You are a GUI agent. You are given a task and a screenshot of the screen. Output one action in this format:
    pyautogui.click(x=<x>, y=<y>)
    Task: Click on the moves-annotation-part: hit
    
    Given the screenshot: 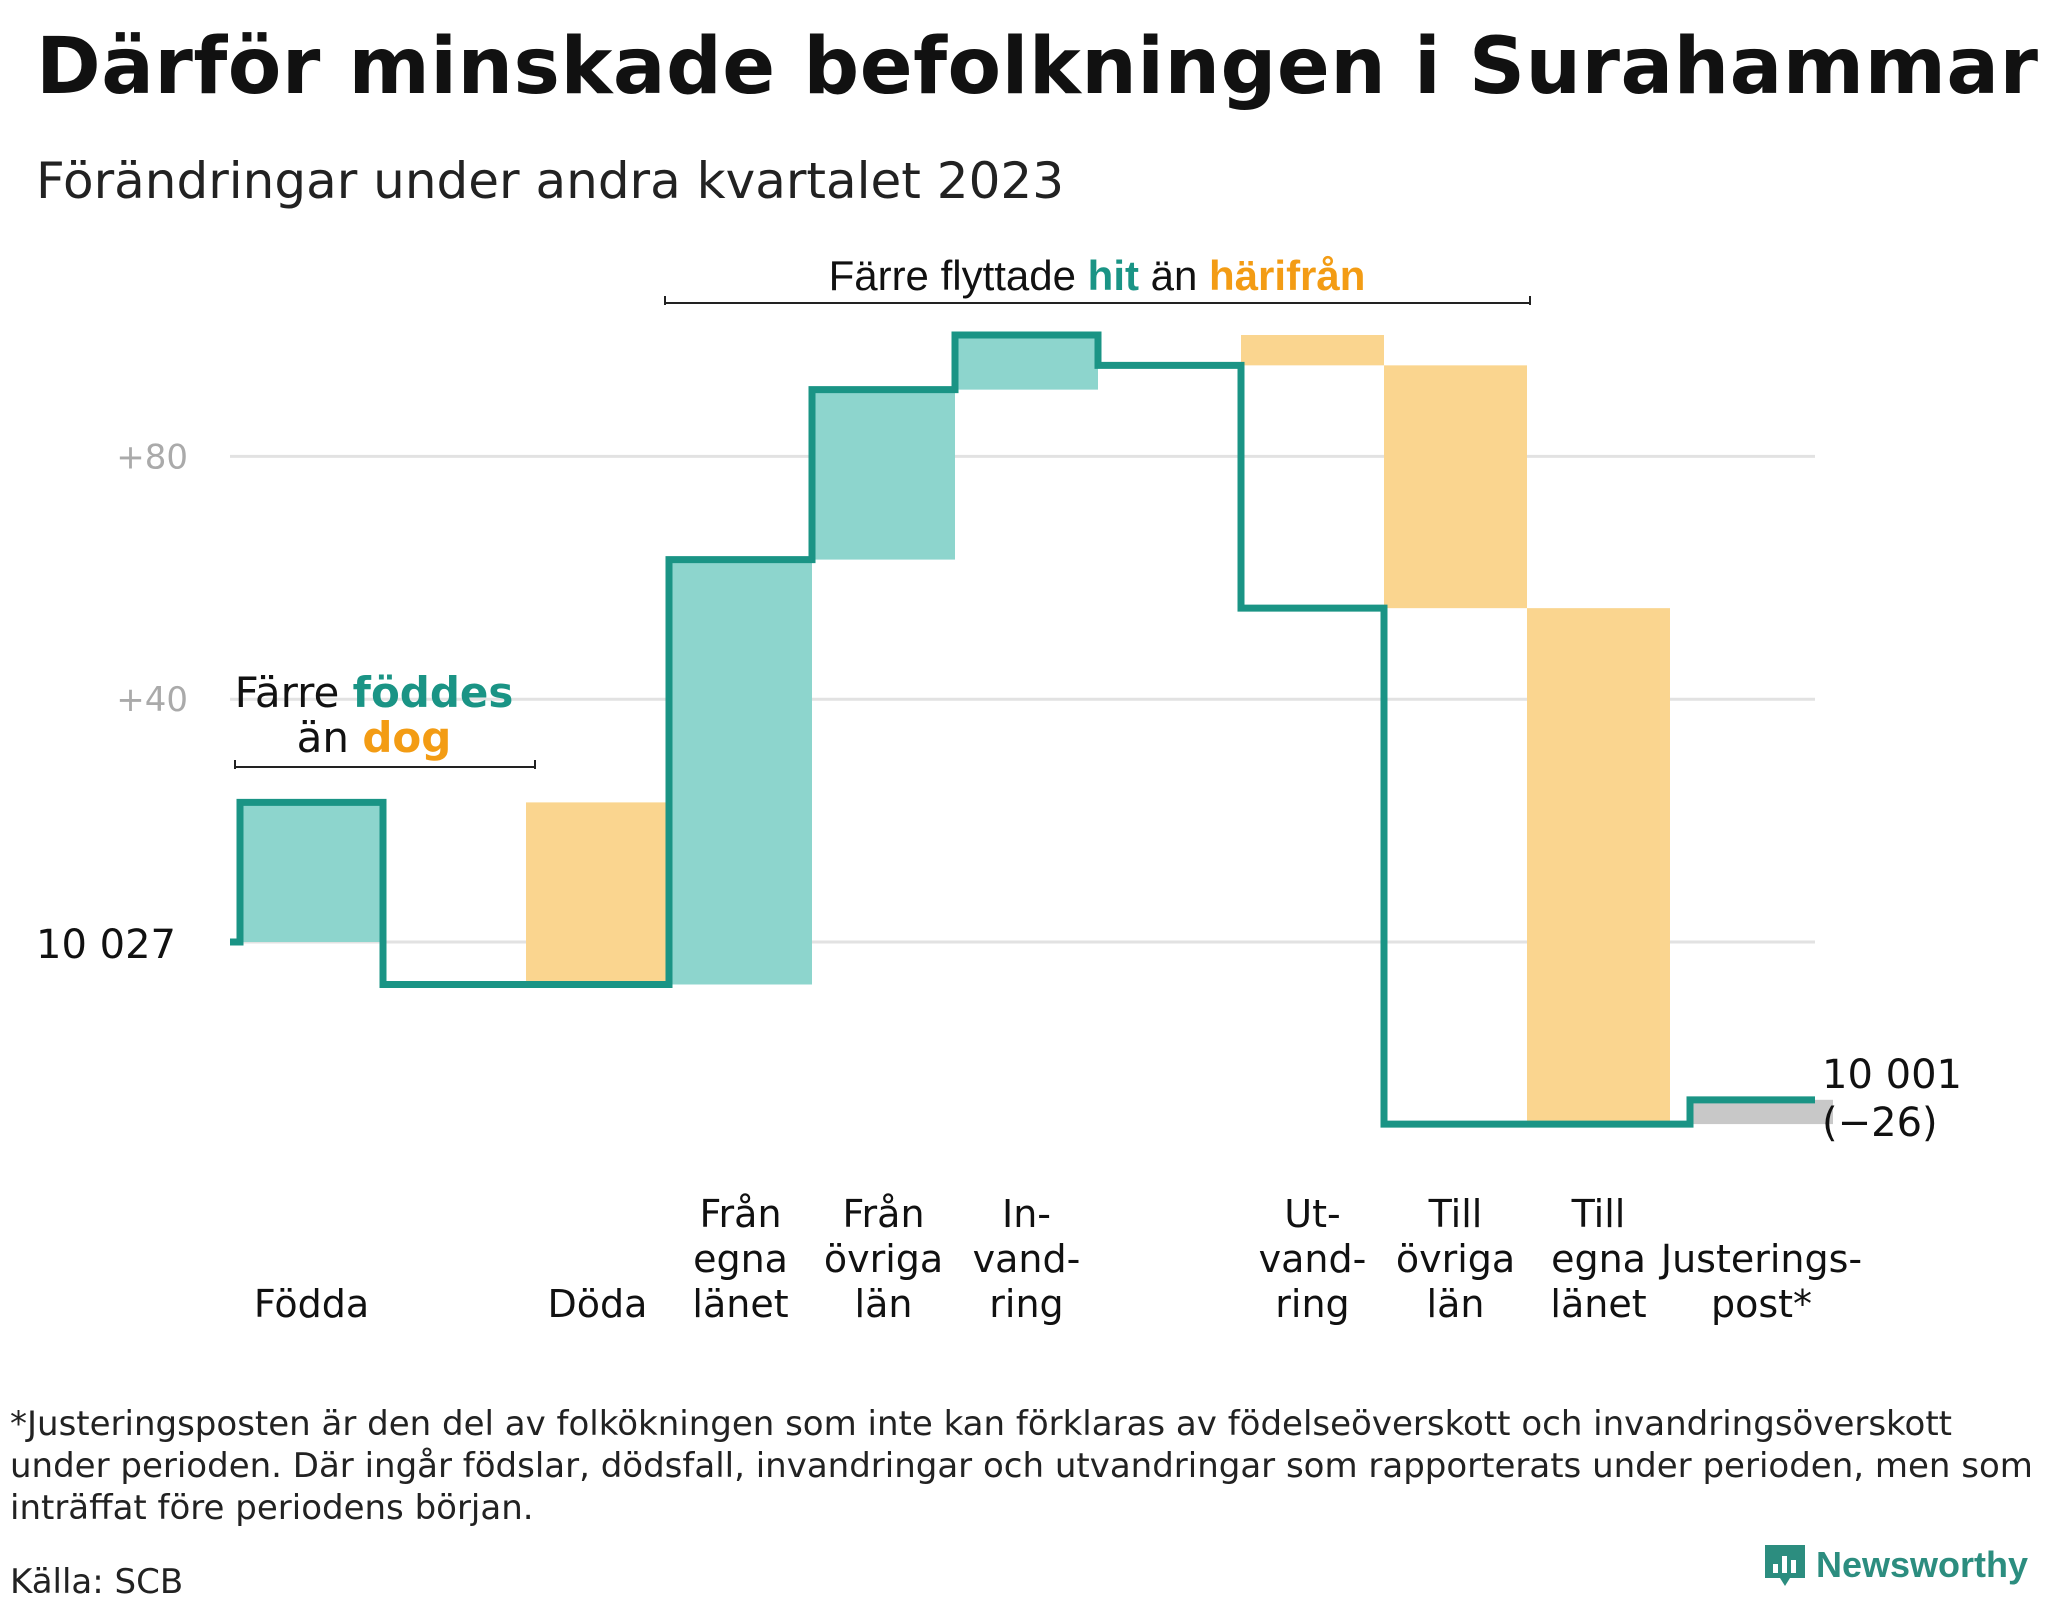 What is the action you would take?
    pyautogui.click(x=1113, y=275)
    